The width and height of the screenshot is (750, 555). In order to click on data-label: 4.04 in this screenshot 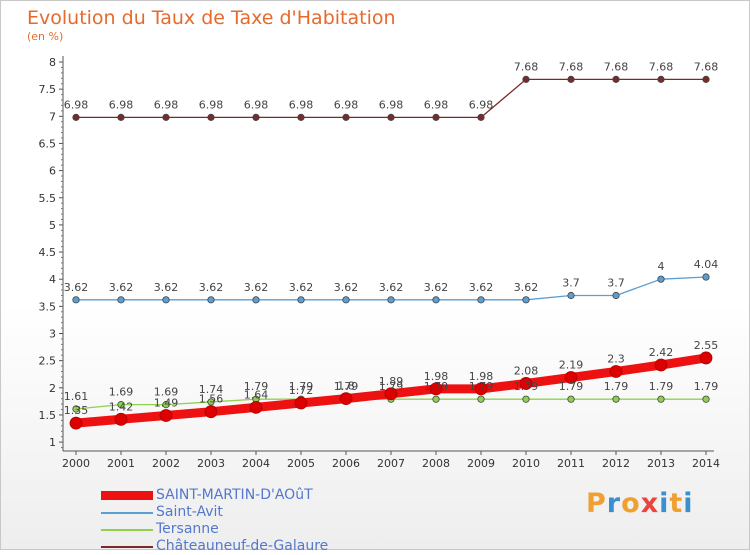, I will do `click(706, 264)`.